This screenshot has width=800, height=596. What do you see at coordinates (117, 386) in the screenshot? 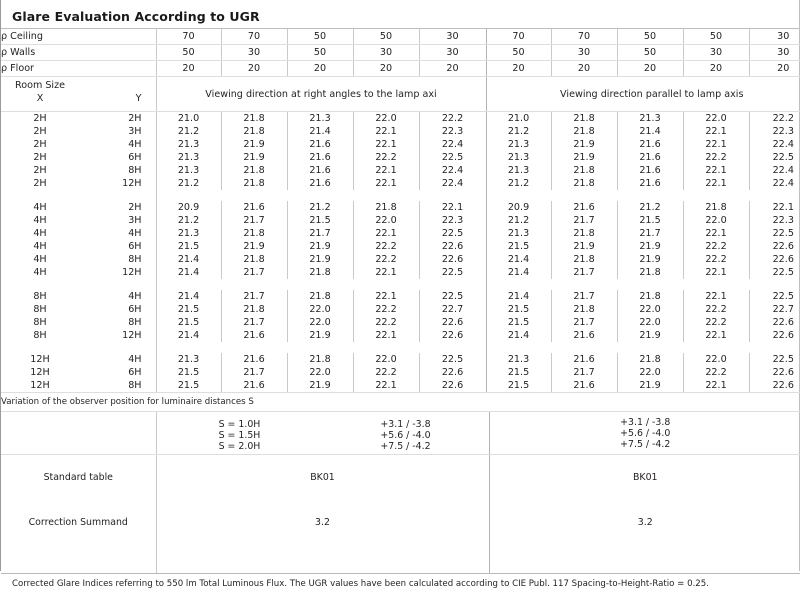
I see `room-size-y: 8H` at bounding box center [117, 386].